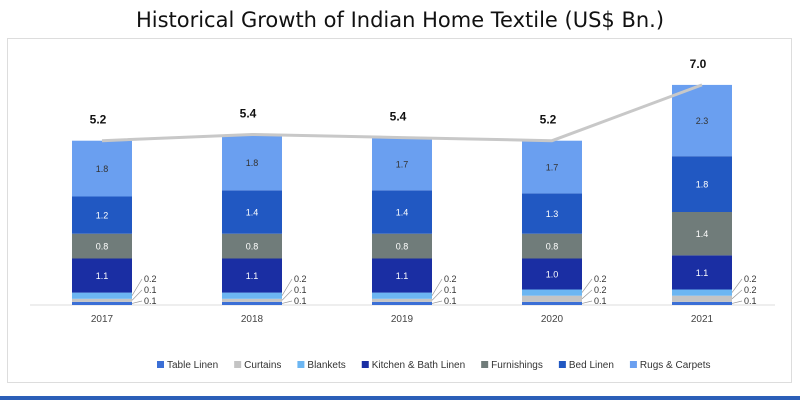 Image resolution: width=800 pixels, height=400 pixels. I want to click on x-tick-label: 2018, so click(252, 319).